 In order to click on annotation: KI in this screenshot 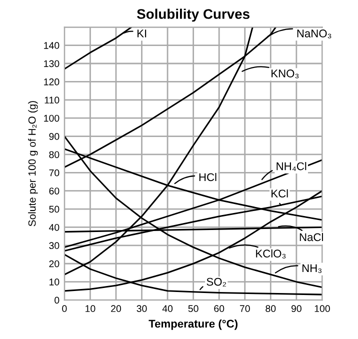, I will do `click(142, 34)`.